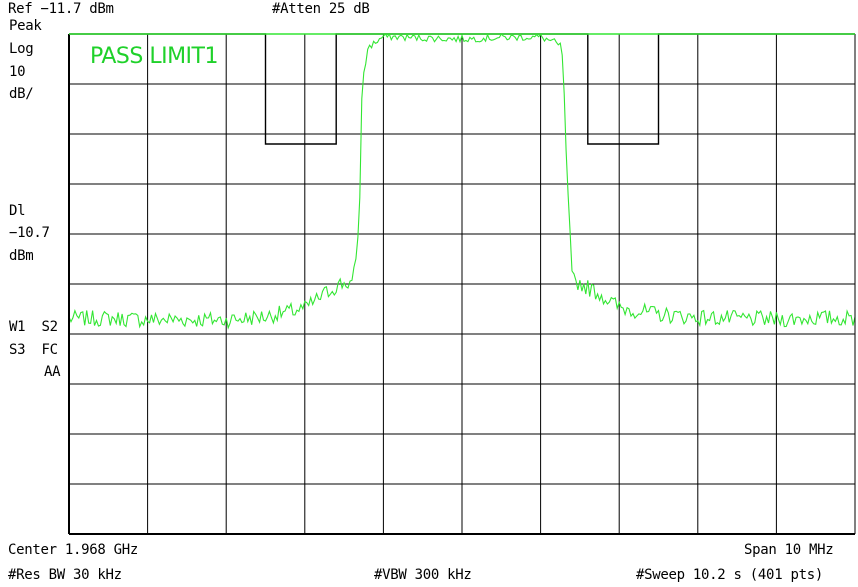  Describe the element at coordinates (17, 72) in the screenshot. I see `scale-value-label: 10` at that location.